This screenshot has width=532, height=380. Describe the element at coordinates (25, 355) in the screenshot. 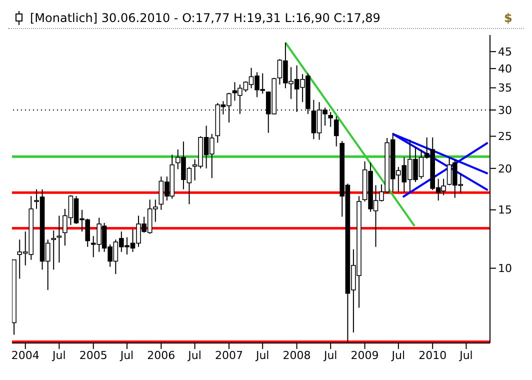

I see `x-tick-label: 2004` at that location.